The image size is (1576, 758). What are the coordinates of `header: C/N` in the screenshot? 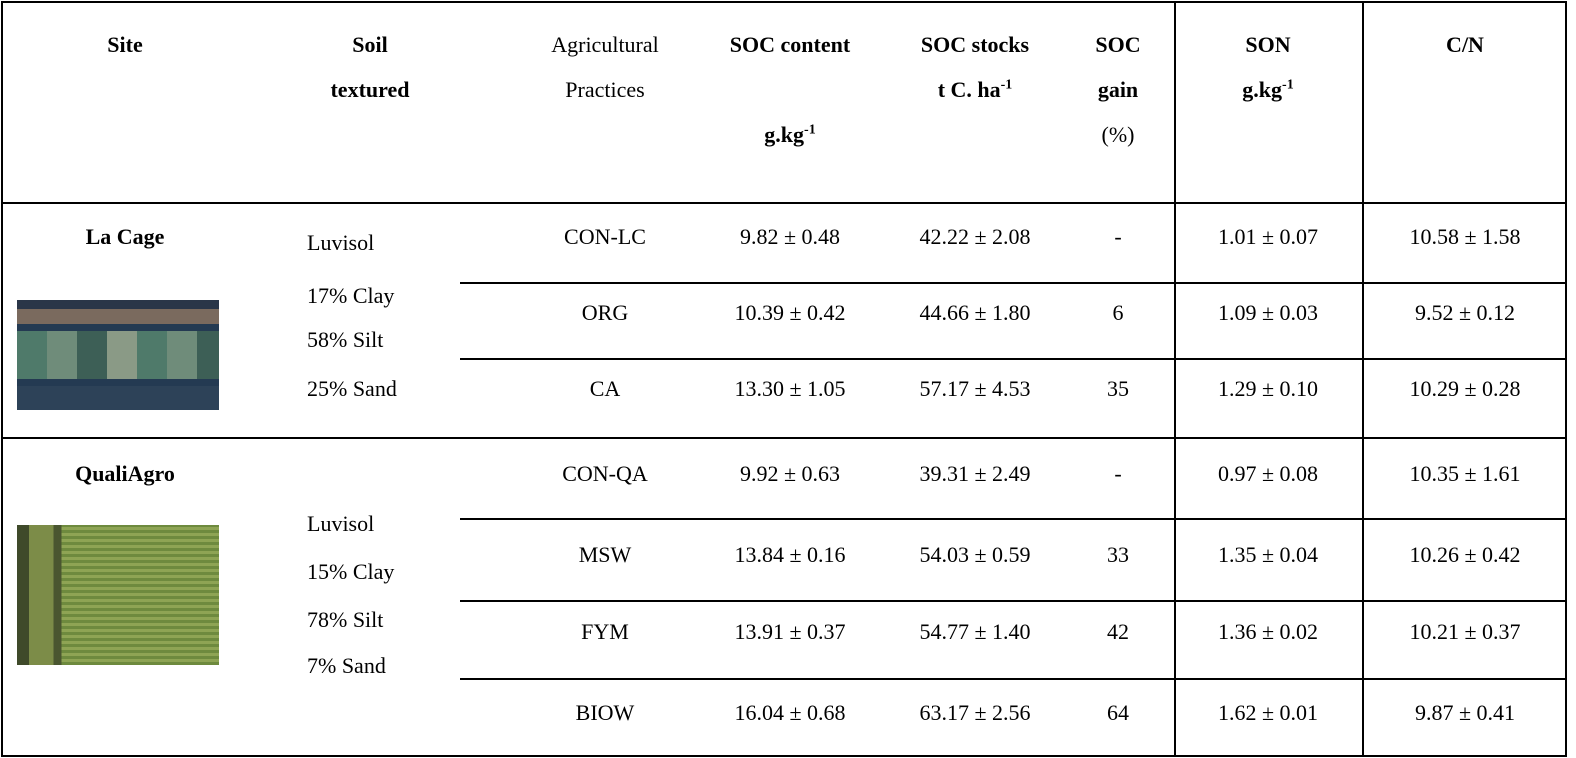 It's located at (1465, 44).